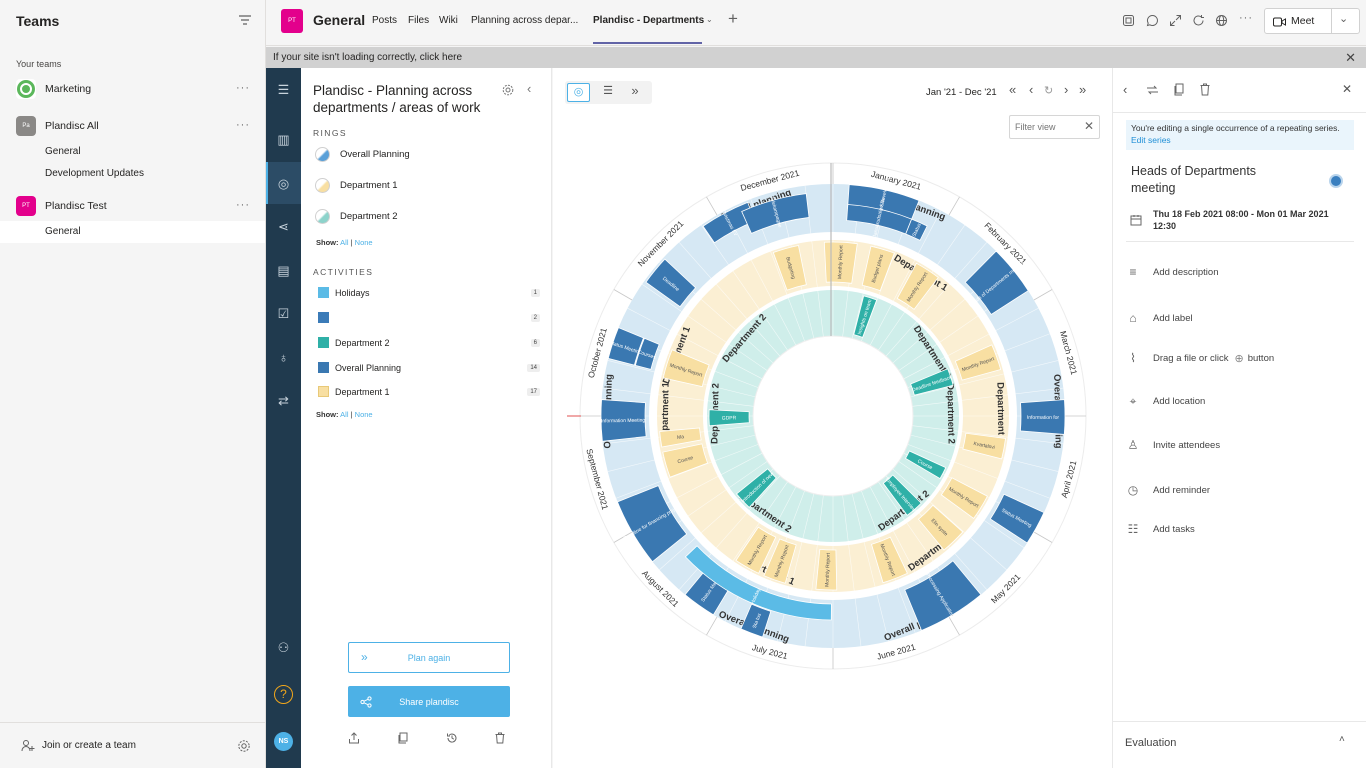 This screenshot has width=1366, height=768. I want to click on activity-department-2: Department 2 6, so click(429, 342).